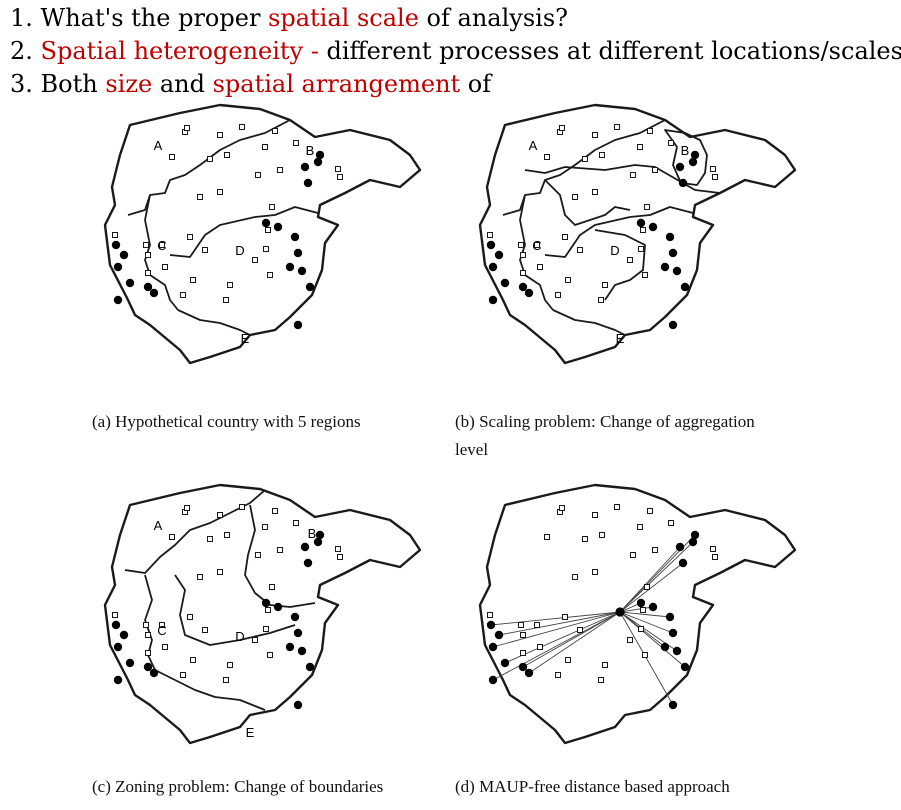  What do you see at coordinates (73, 84) in the screenshot?
I see `question-text: Both` at bounding box center [73, 84].